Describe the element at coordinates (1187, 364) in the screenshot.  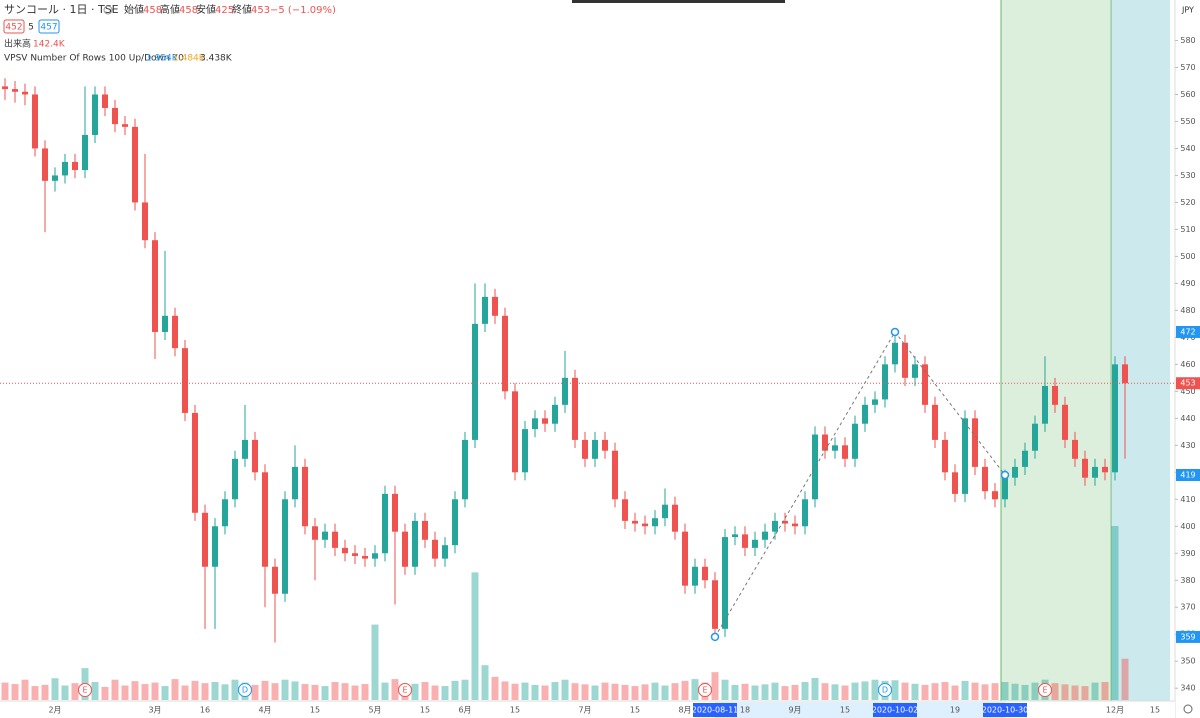
I see `y-tick-label: 460` at that location.